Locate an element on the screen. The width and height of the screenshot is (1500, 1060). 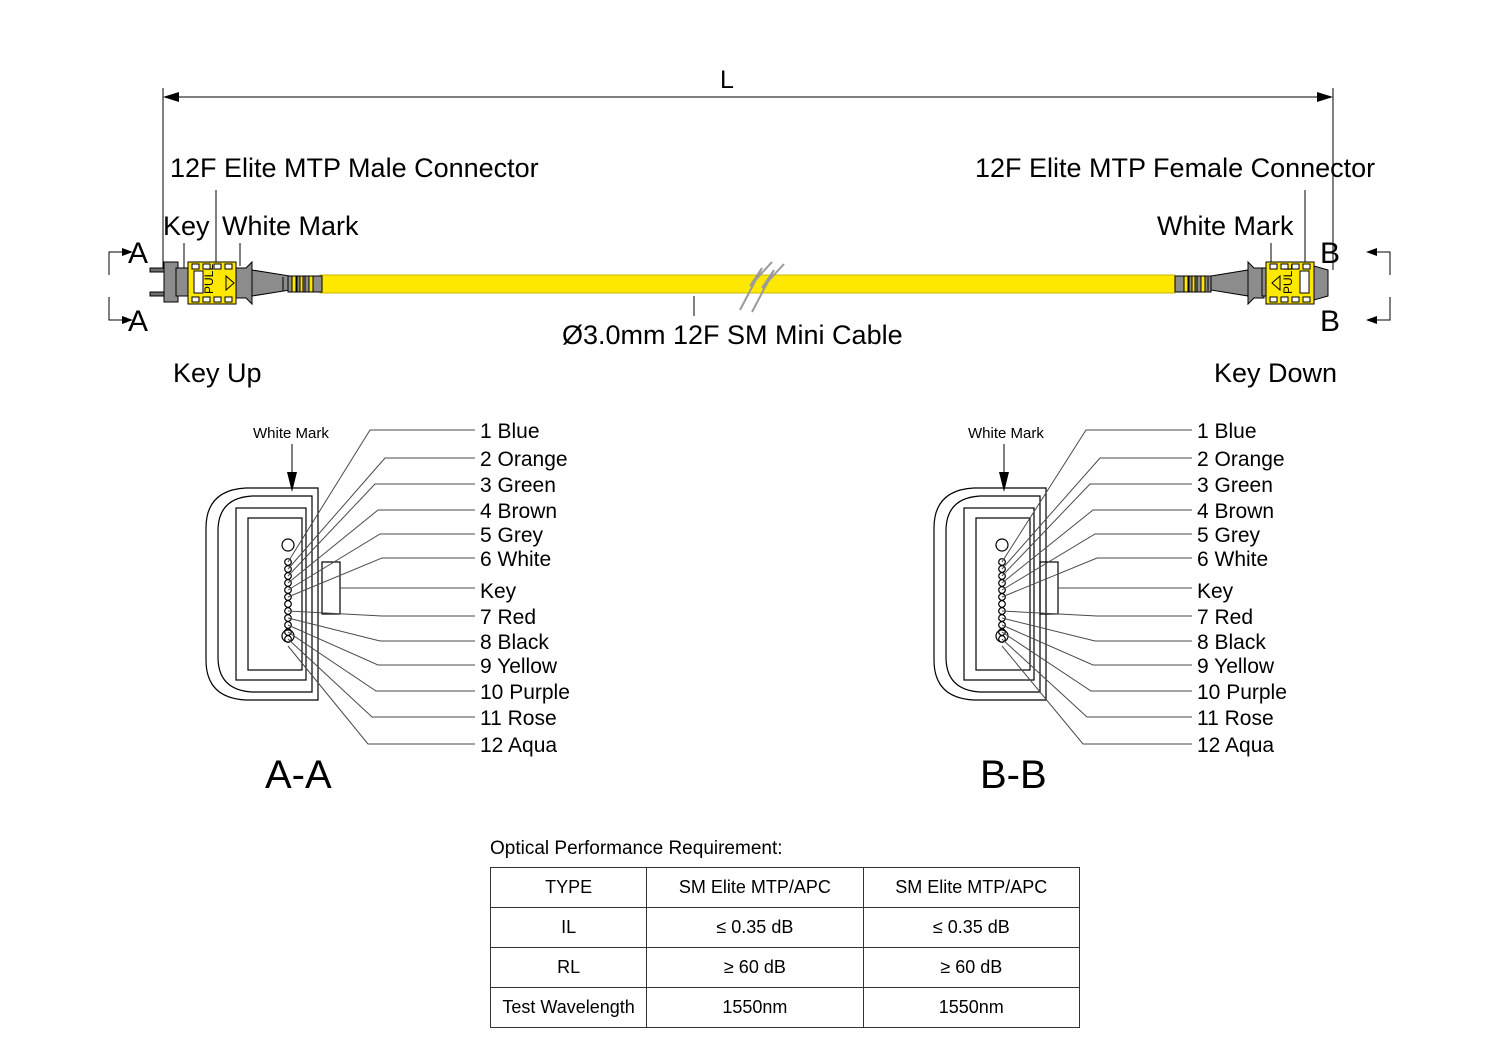
section-a-fiber-label: 11 Rose is located at coordinates (518, 718).